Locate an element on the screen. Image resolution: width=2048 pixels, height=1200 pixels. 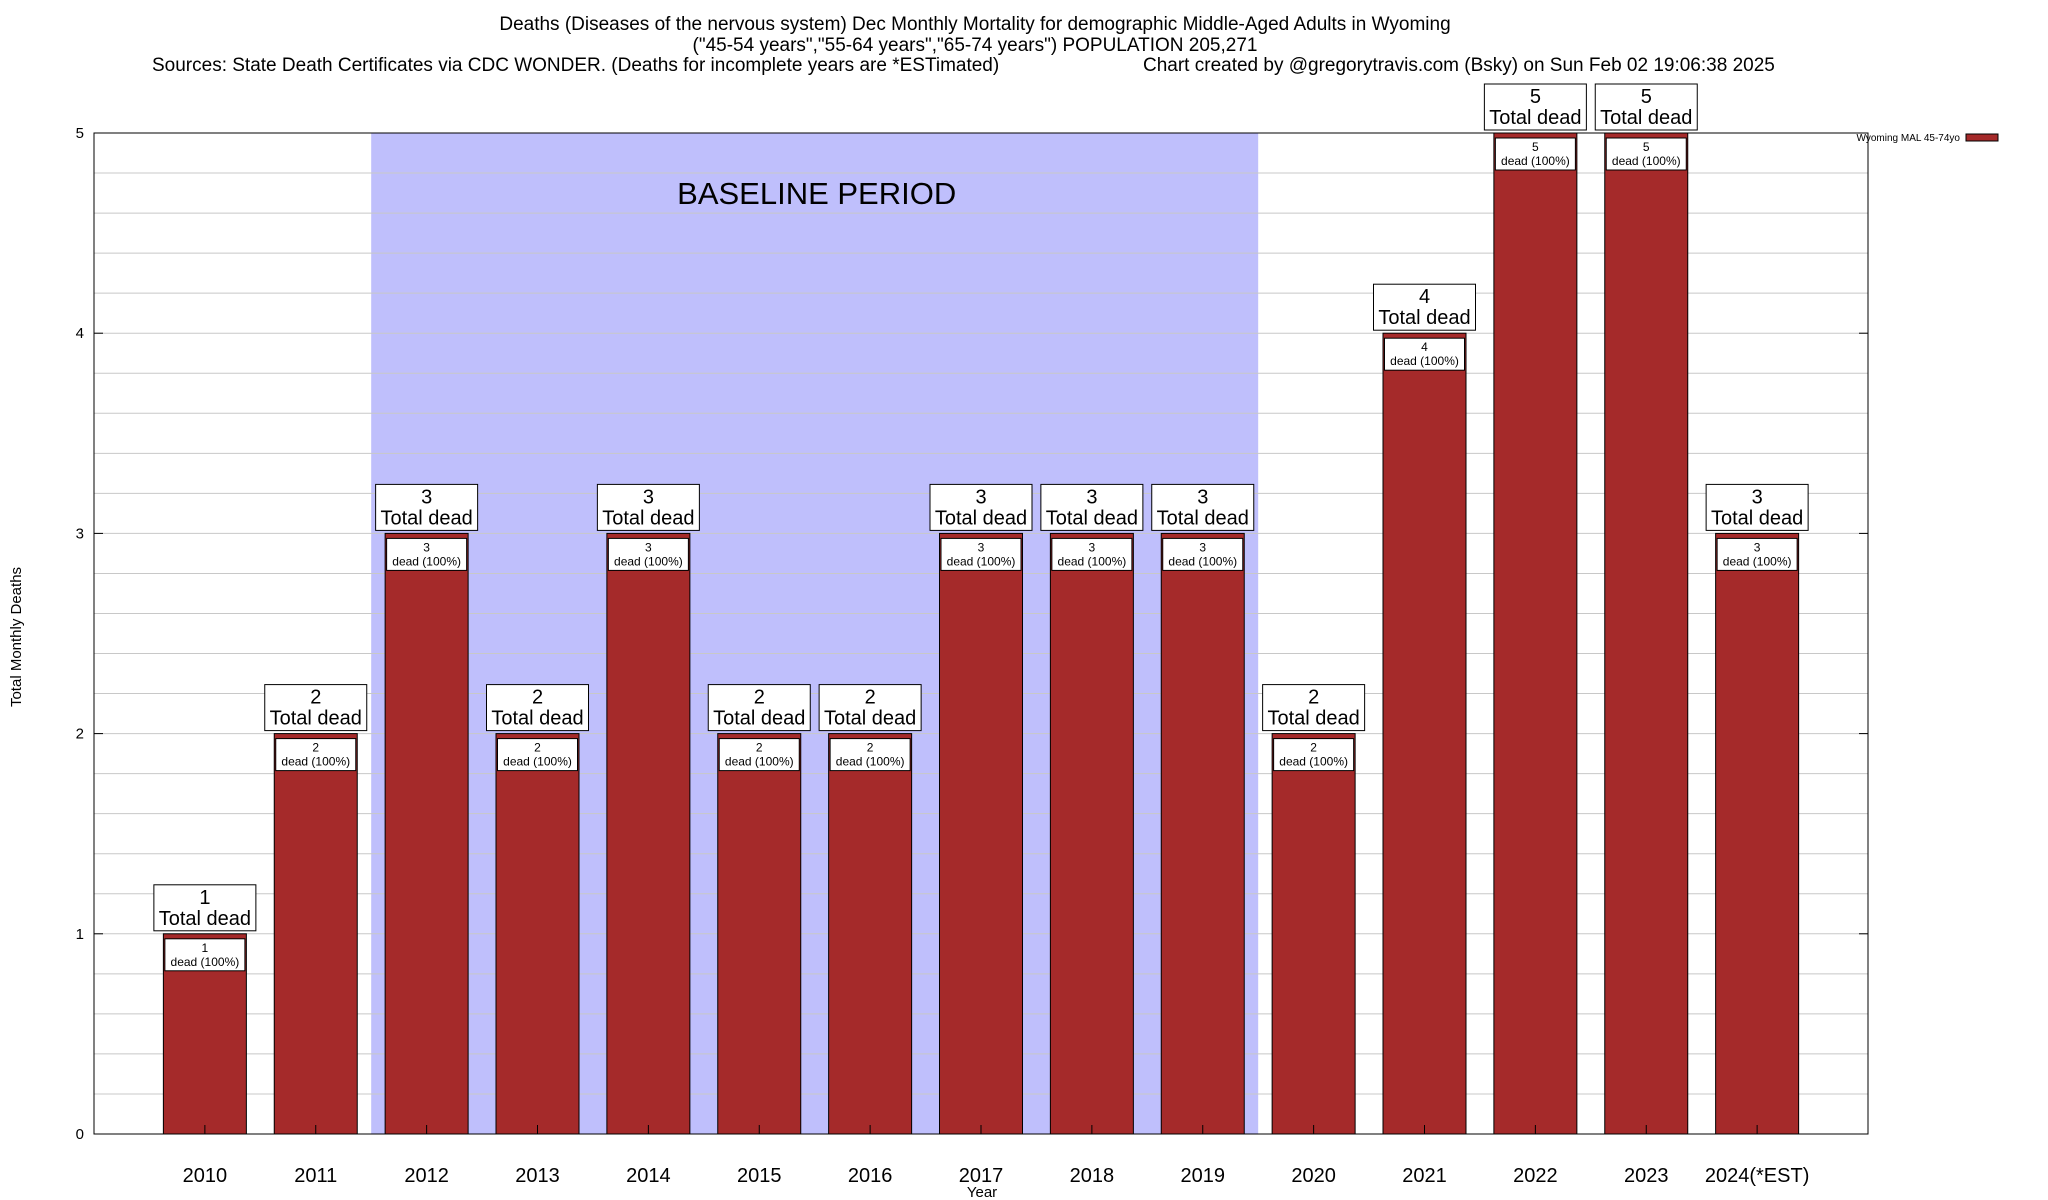
legend: Wyoming MAL 45-74yo is located at coordinates (1928, 138).